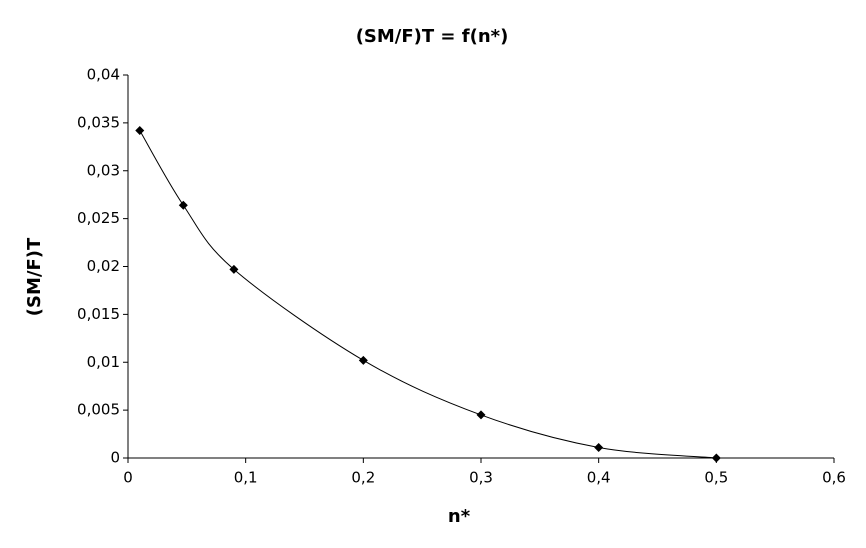  I want to click on y-tick-label: 0,03, so click(103, 170).